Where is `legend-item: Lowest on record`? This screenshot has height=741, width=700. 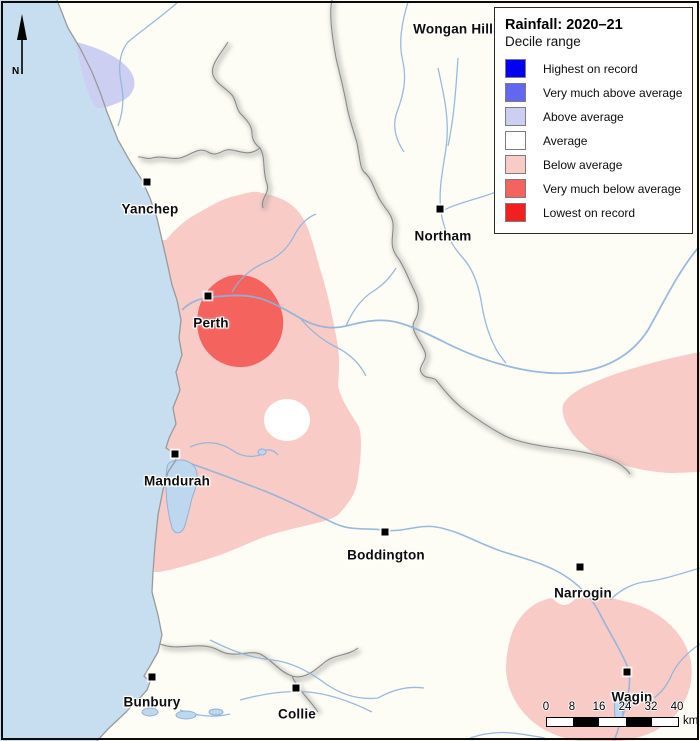 legend-item: Lowest on record is located at coordinates (594, 213).